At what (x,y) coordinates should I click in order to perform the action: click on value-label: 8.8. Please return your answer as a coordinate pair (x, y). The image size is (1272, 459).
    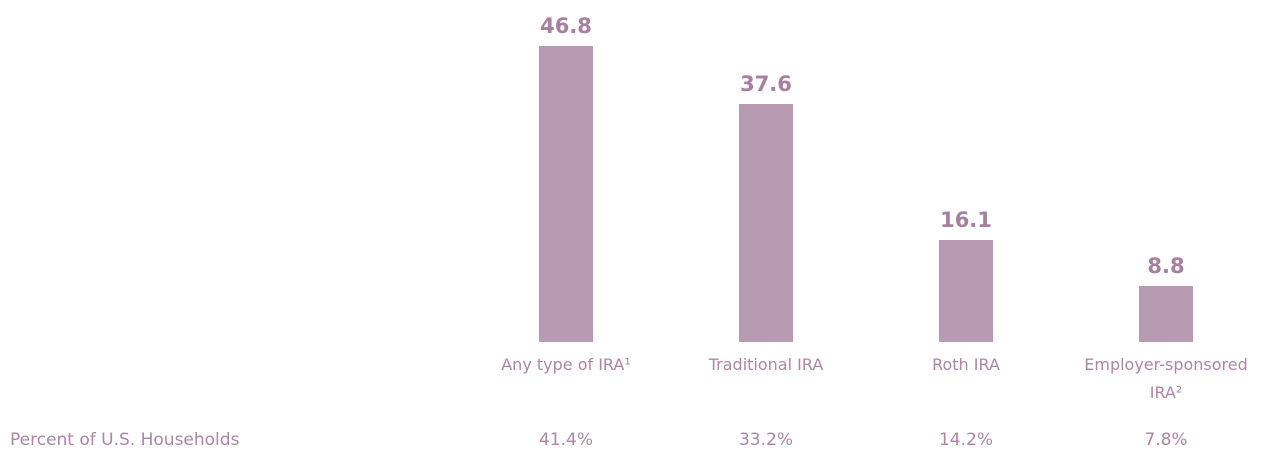
    Looking at the image, I should click on (1166, 266).